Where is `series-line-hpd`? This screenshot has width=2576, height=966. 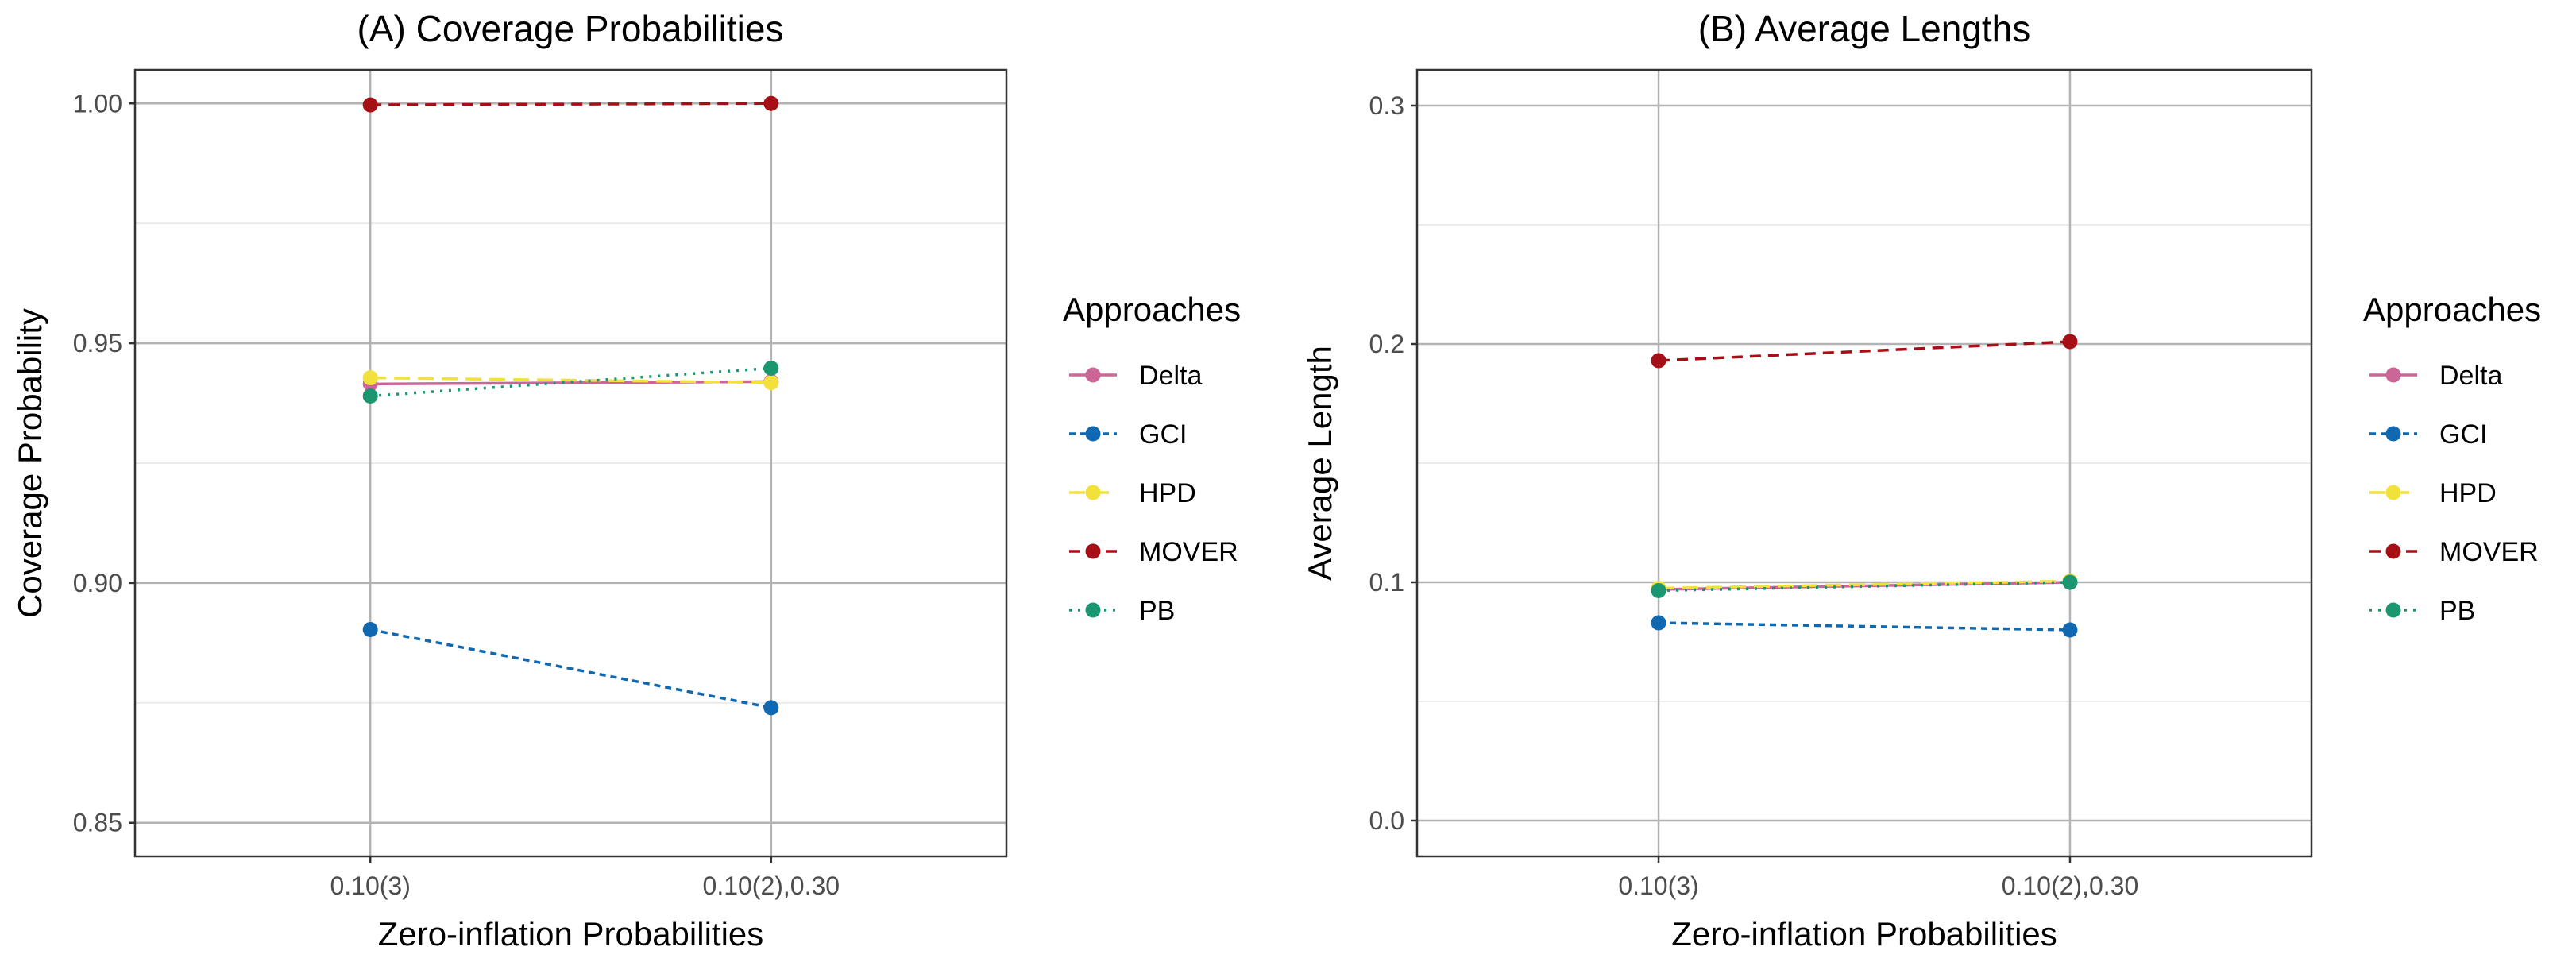
series-line-hpd is located at coordinates (570, 380).